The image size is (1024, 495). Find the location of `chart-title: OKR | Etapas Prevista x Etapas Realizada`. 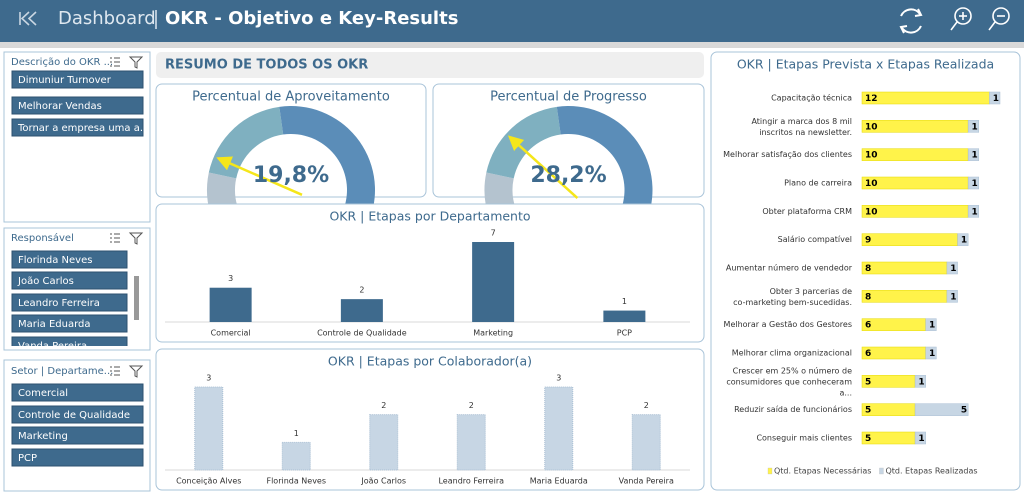

chart-title: OKR | Etapas Prevista x Etapas Realizada is located at coordinates (865, 64).